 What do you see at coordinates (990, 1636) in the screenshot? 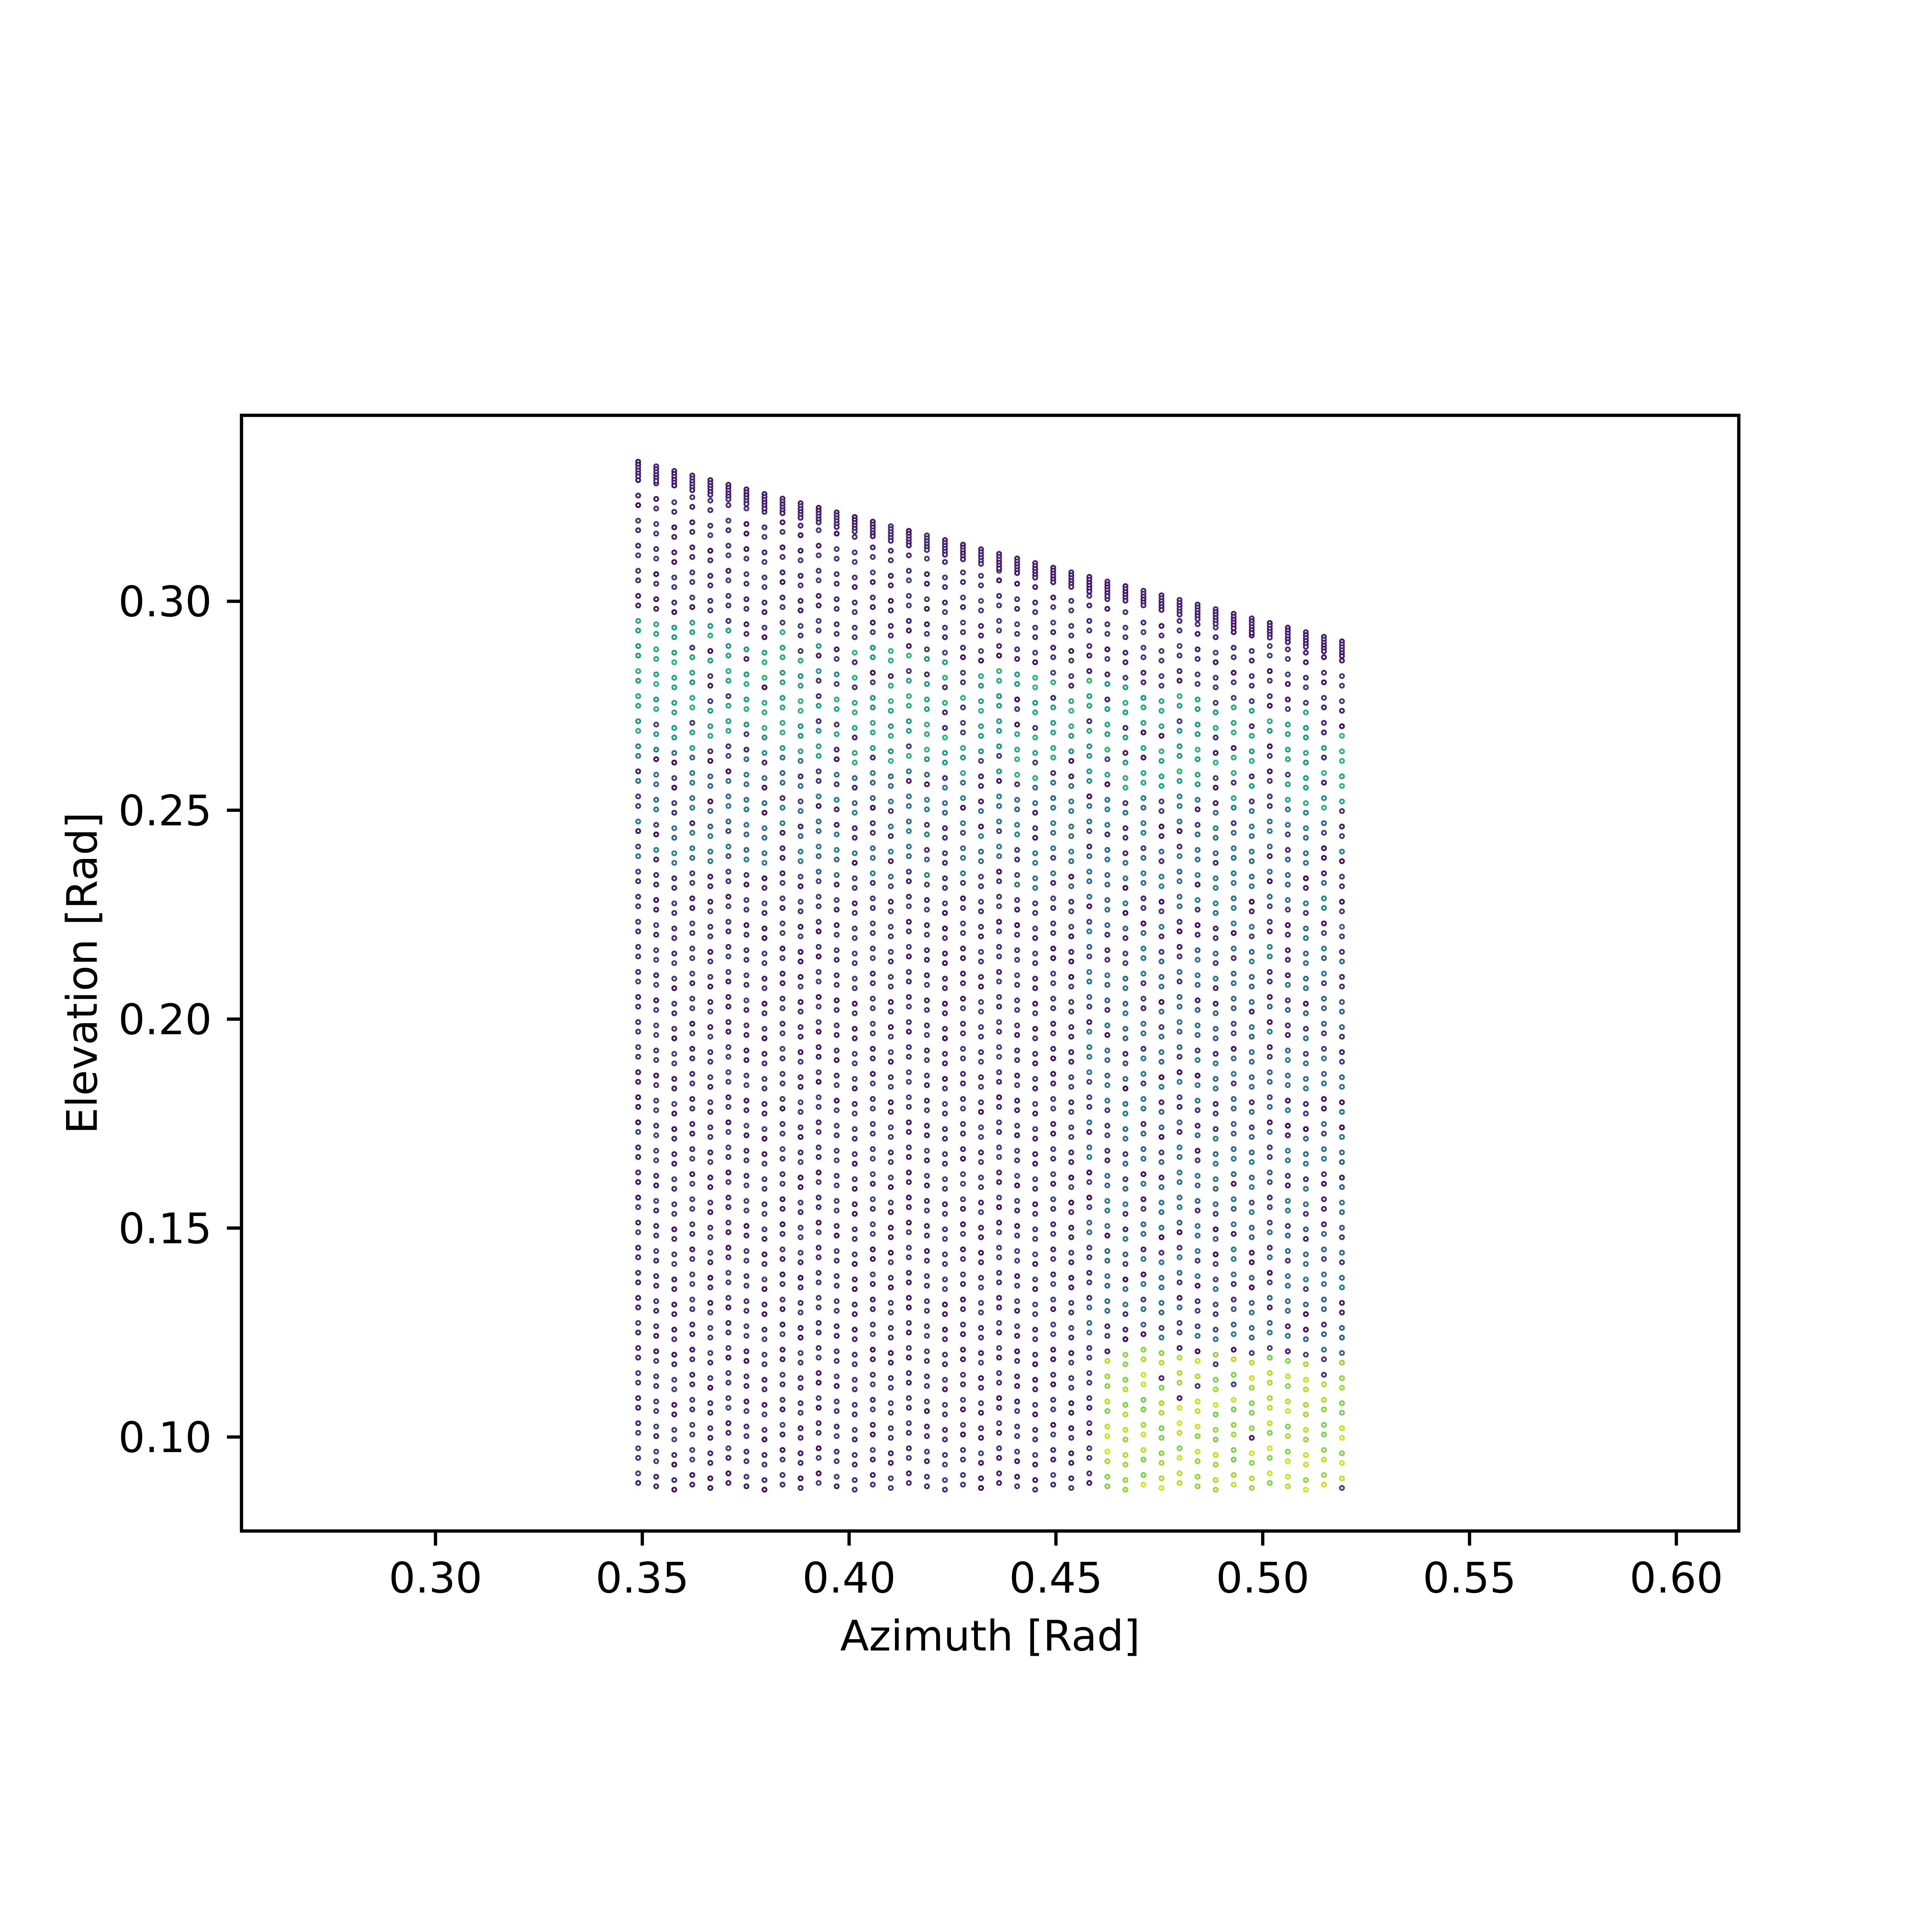
I see `x-axis-label: Azimuth [Rad]` at bounding box center [990, 1636].